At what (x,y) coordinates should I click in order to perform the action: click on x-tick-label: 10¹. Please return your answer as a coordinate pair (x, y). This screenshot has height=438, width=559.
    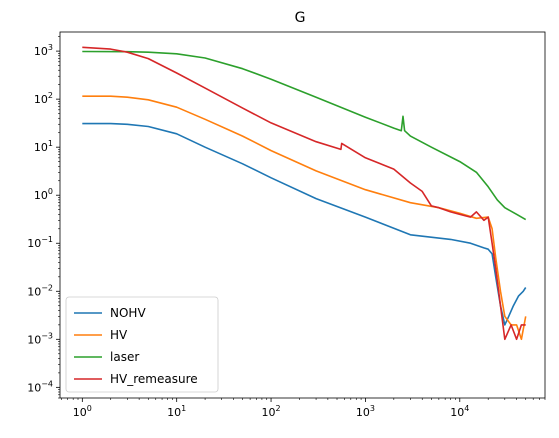
    Looking at the image, I should click on (176, 411).